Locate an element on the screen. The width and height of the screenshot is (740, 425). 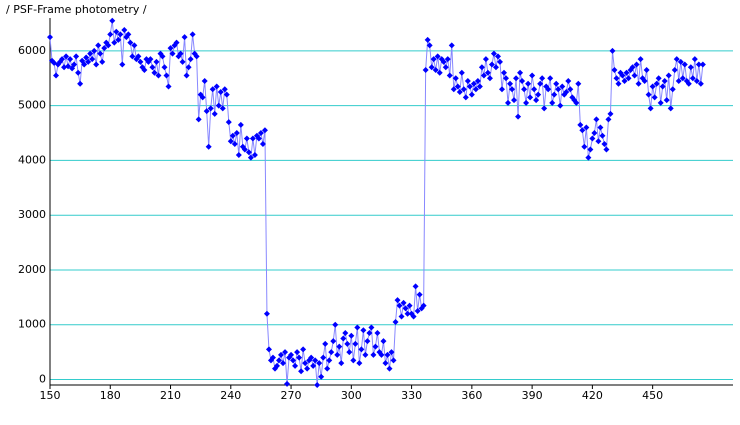
y-tick-label: 6000 is located at coordinates (32, 50).